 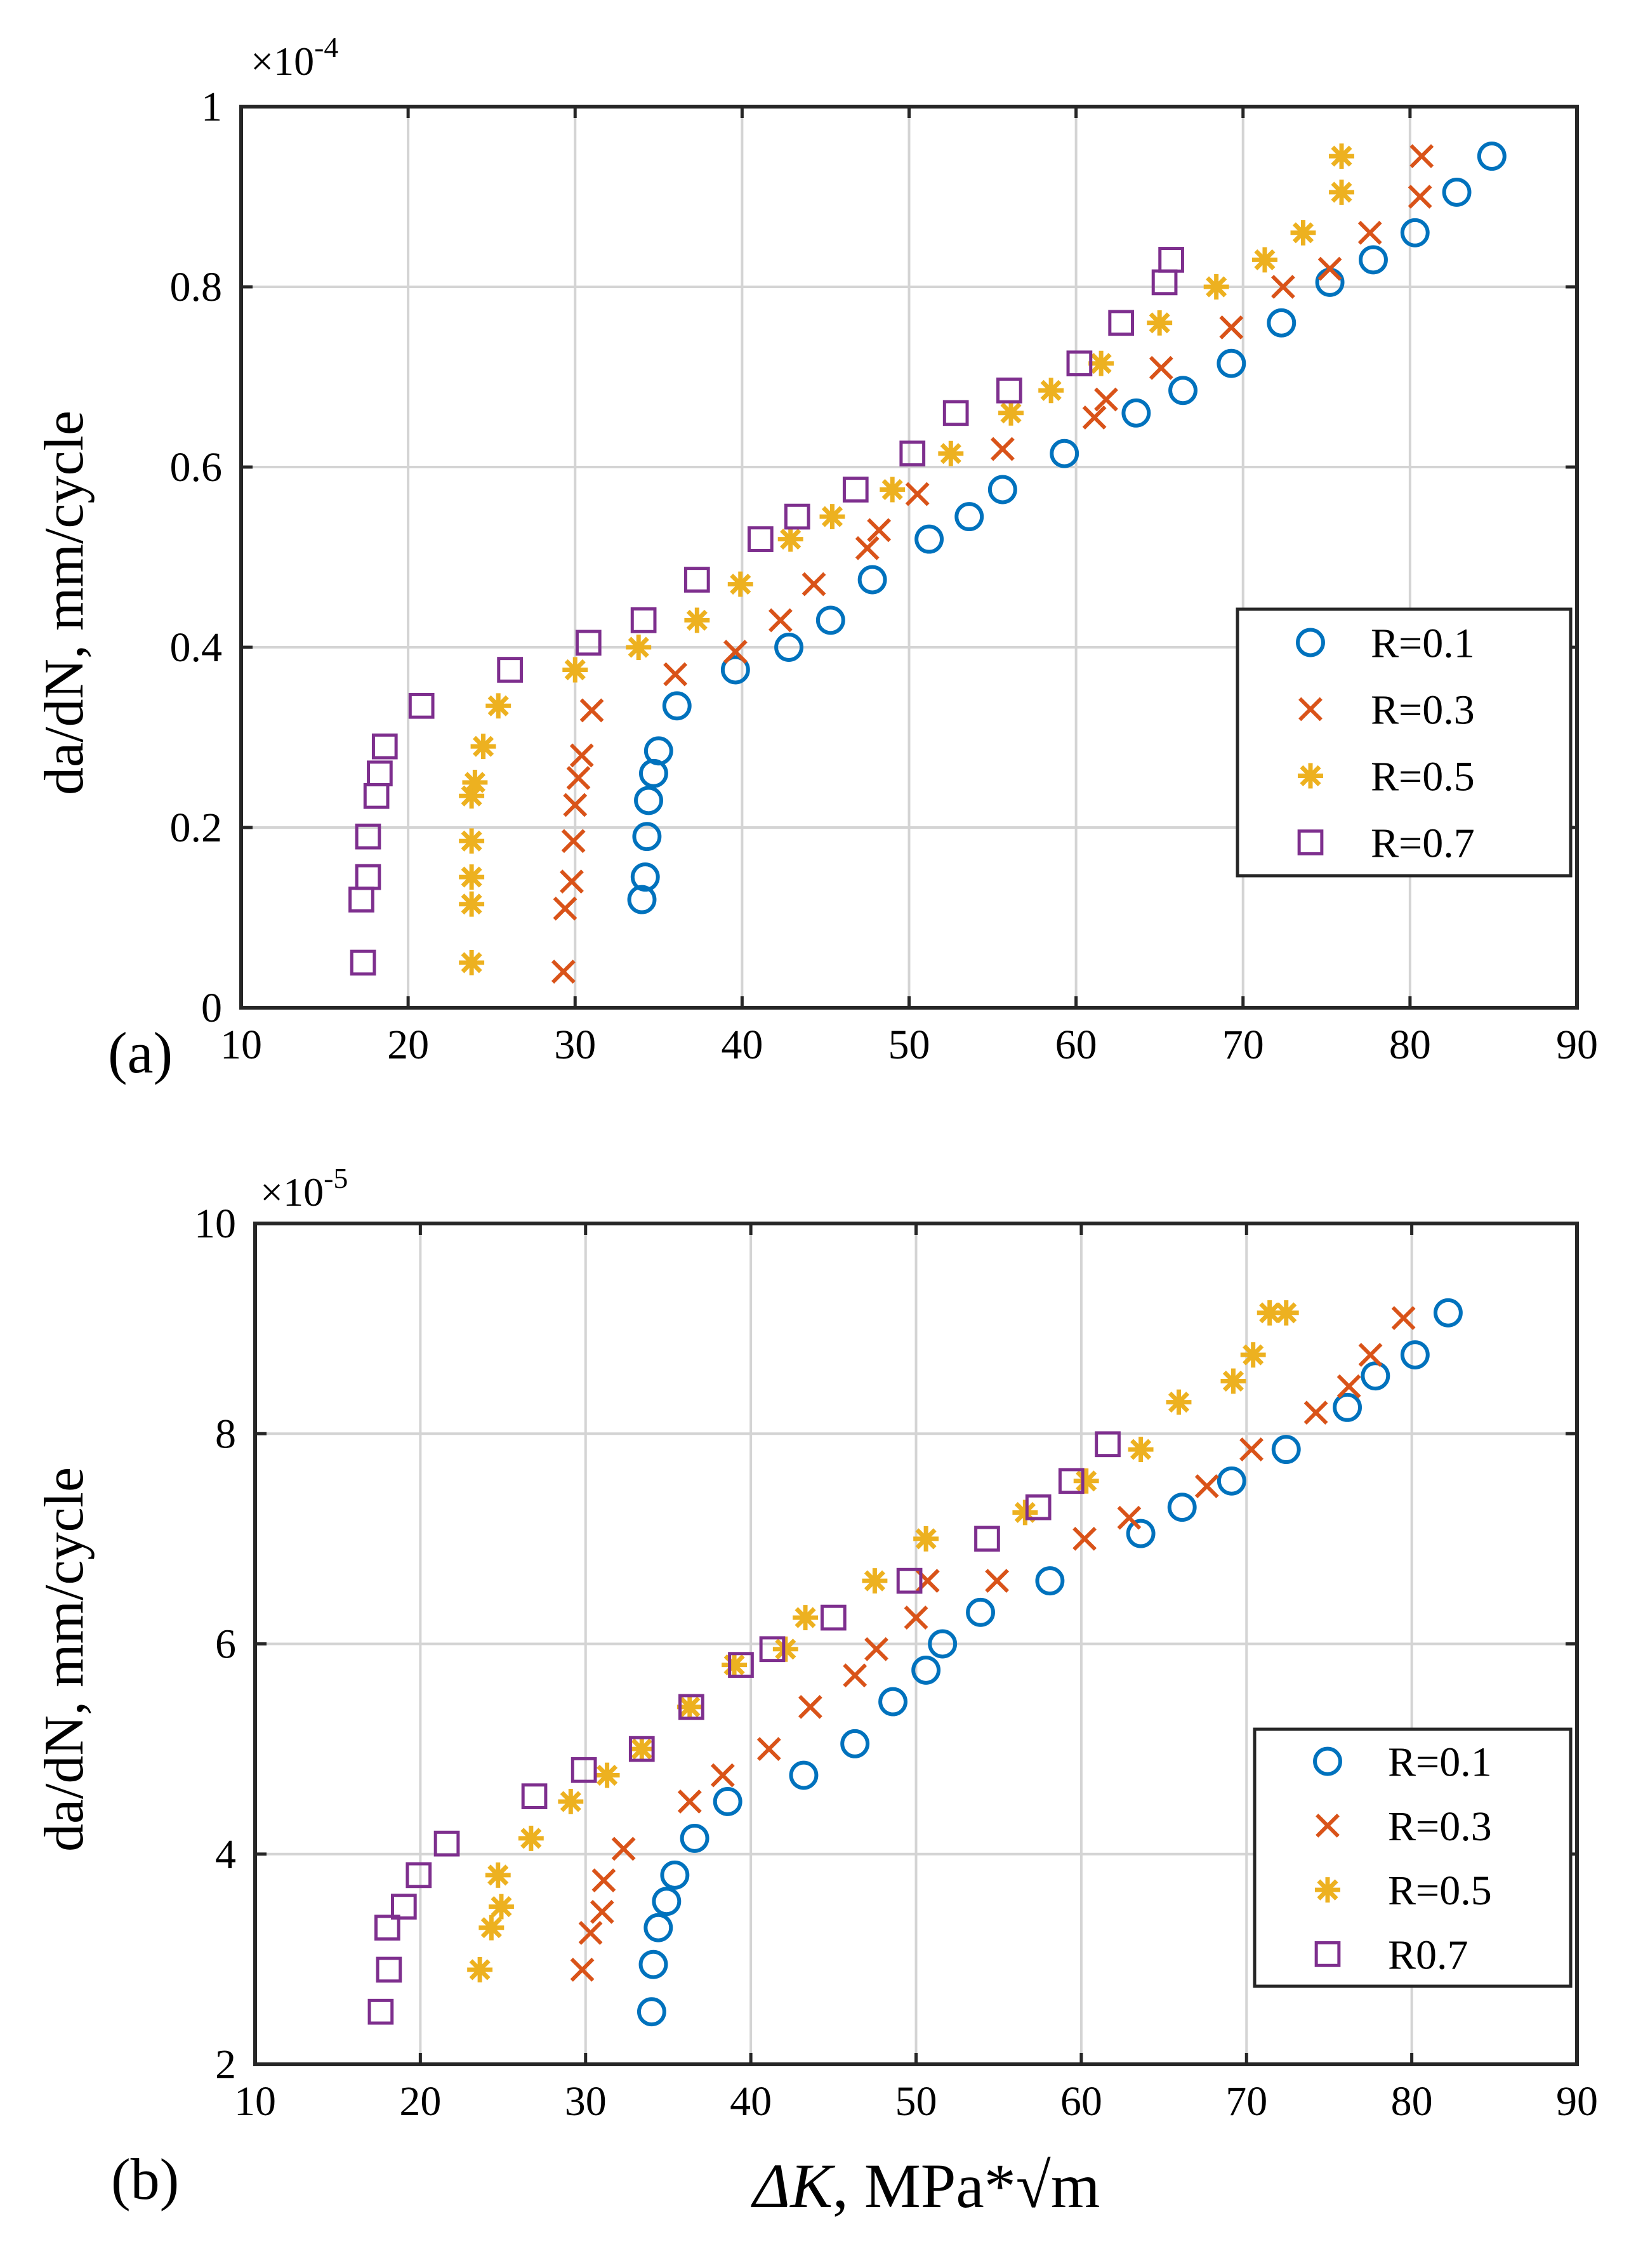 What do you see at coordinates (292, 1192) in the screenshot?
I see `scale-base: ×10` at bounding box center [292, 1192].